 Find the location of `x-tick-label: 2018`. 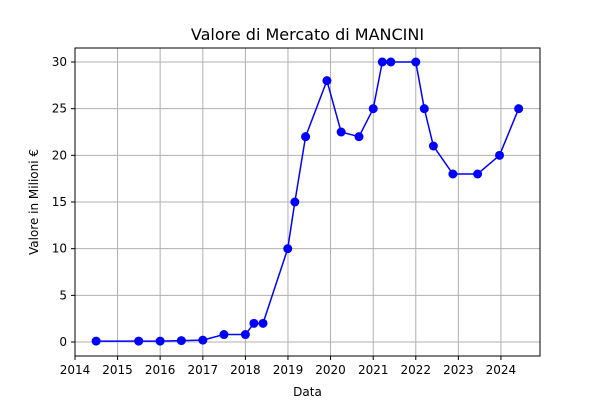

x-tick-label: 2018 is located at coordinates (245, 370).